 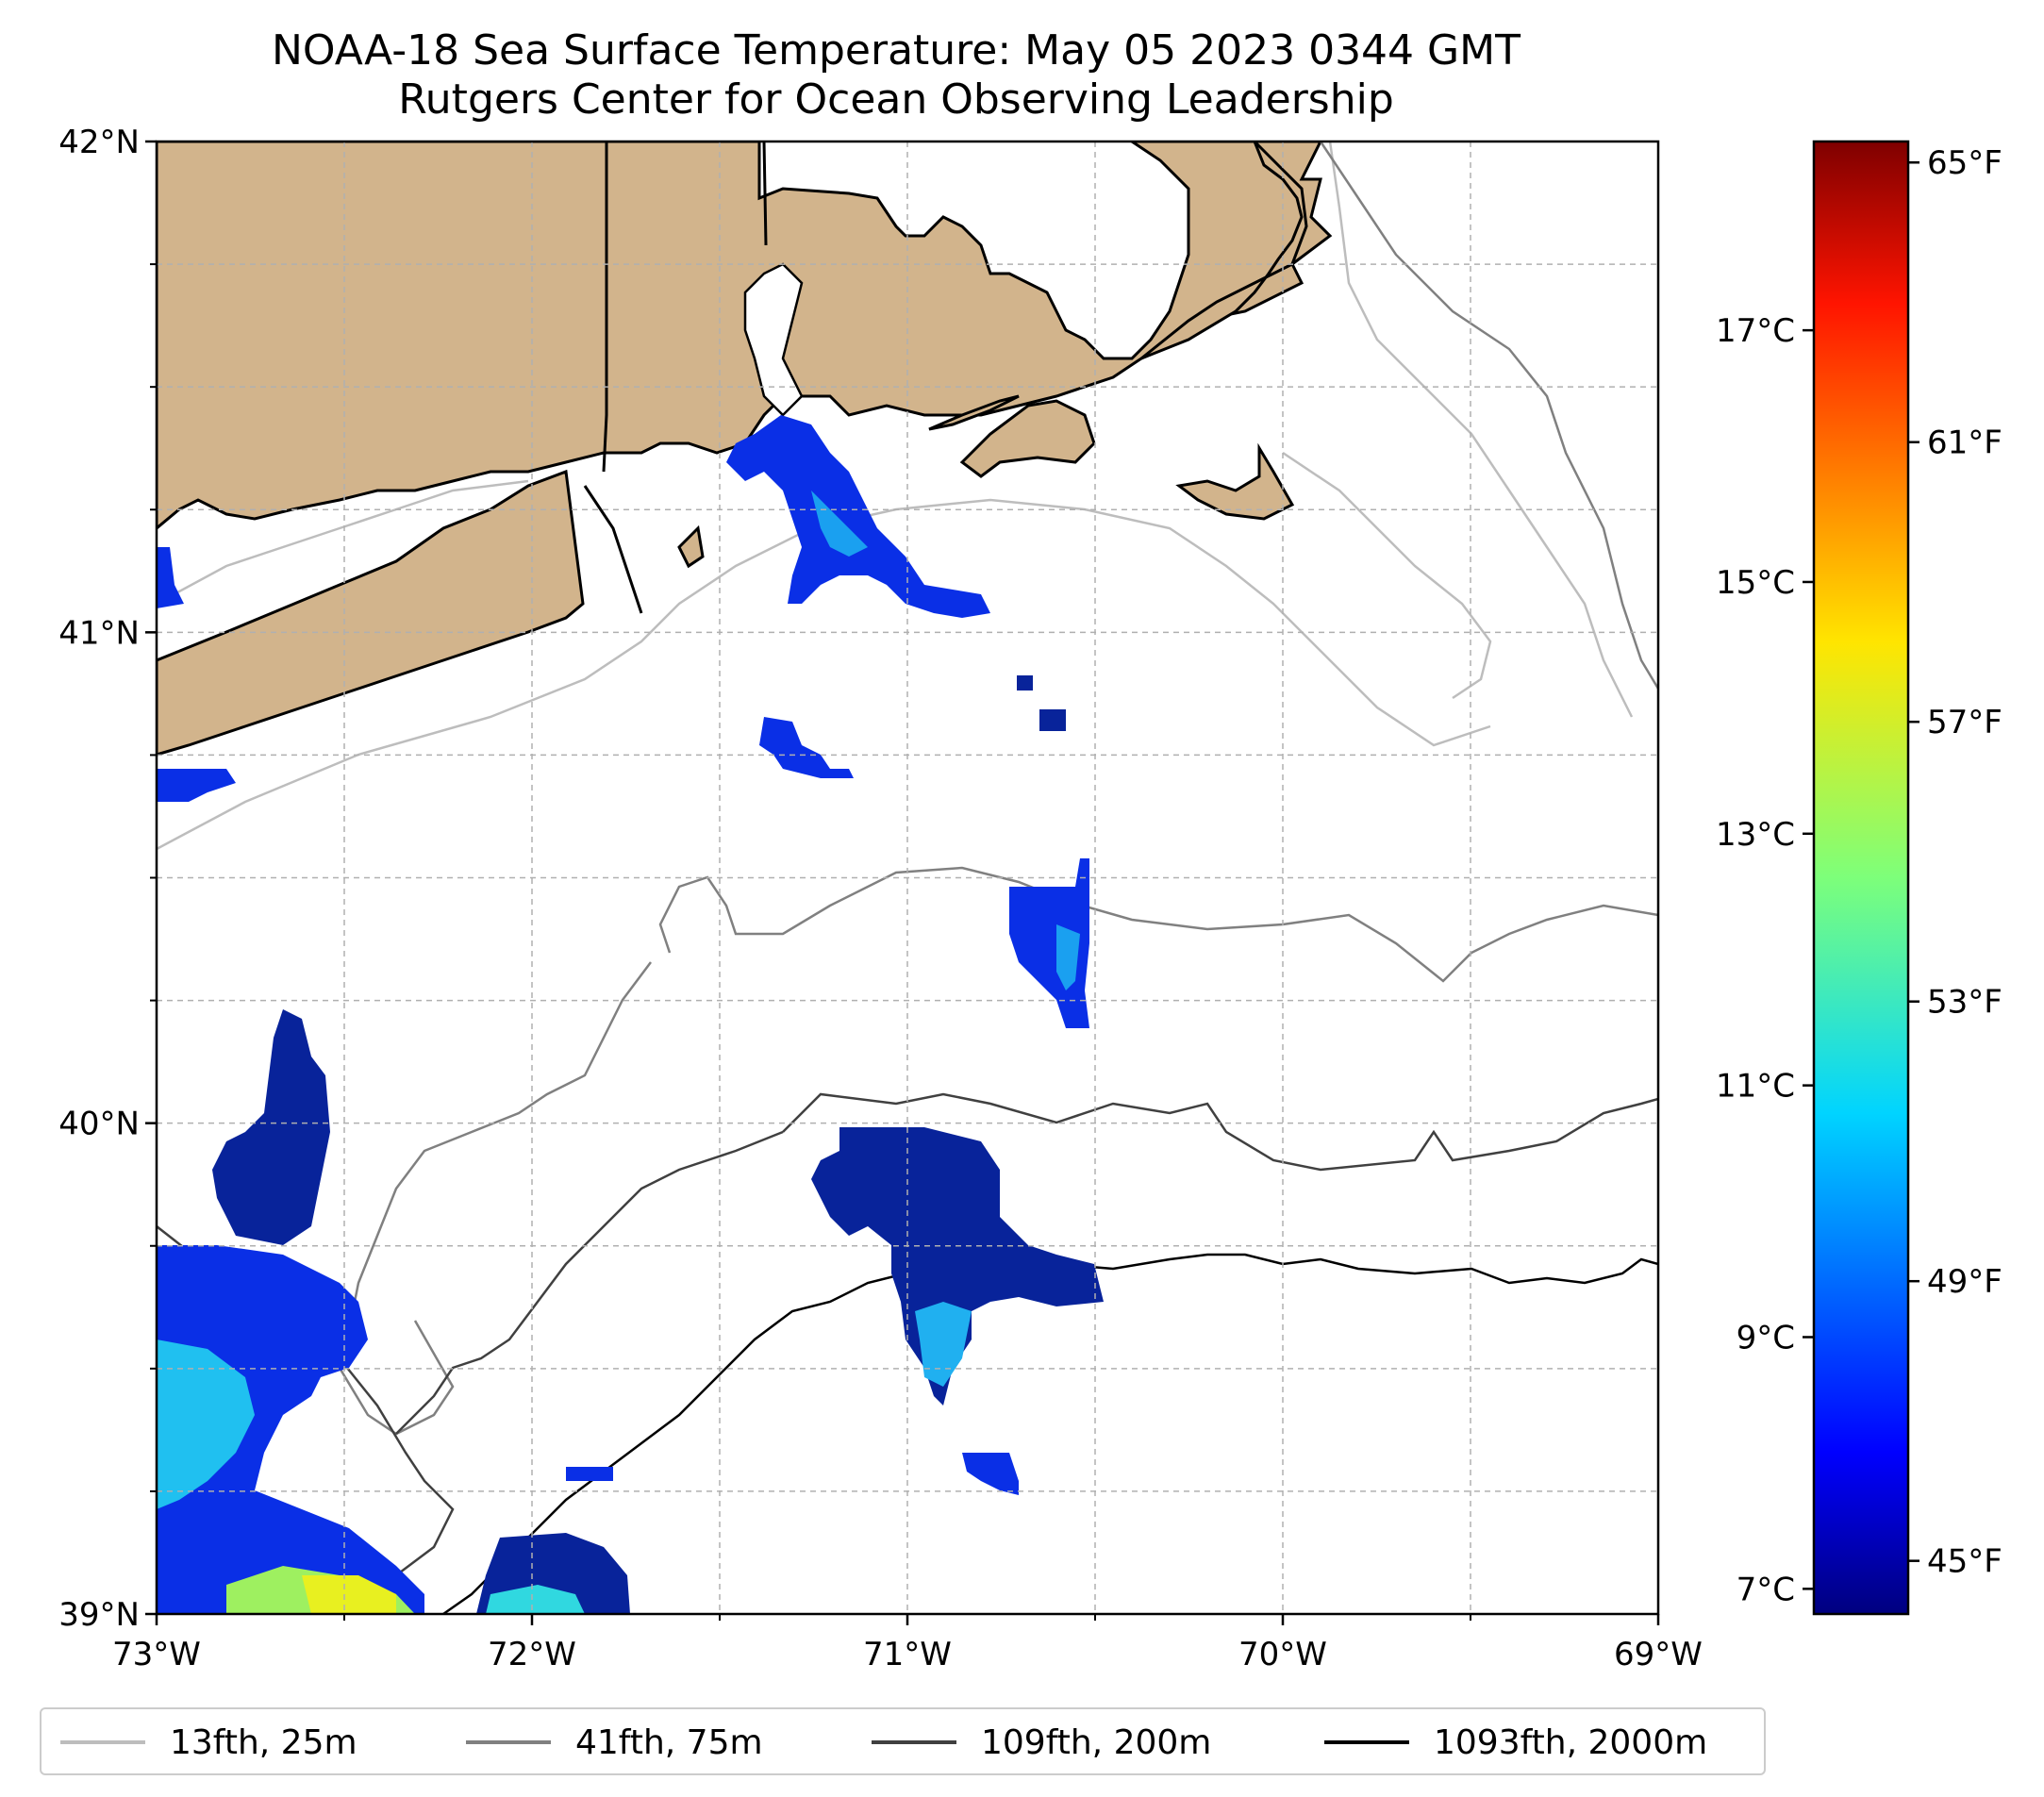 I want to click on sst-patch-mid-shelf-core, so click(x=1068, y=957).